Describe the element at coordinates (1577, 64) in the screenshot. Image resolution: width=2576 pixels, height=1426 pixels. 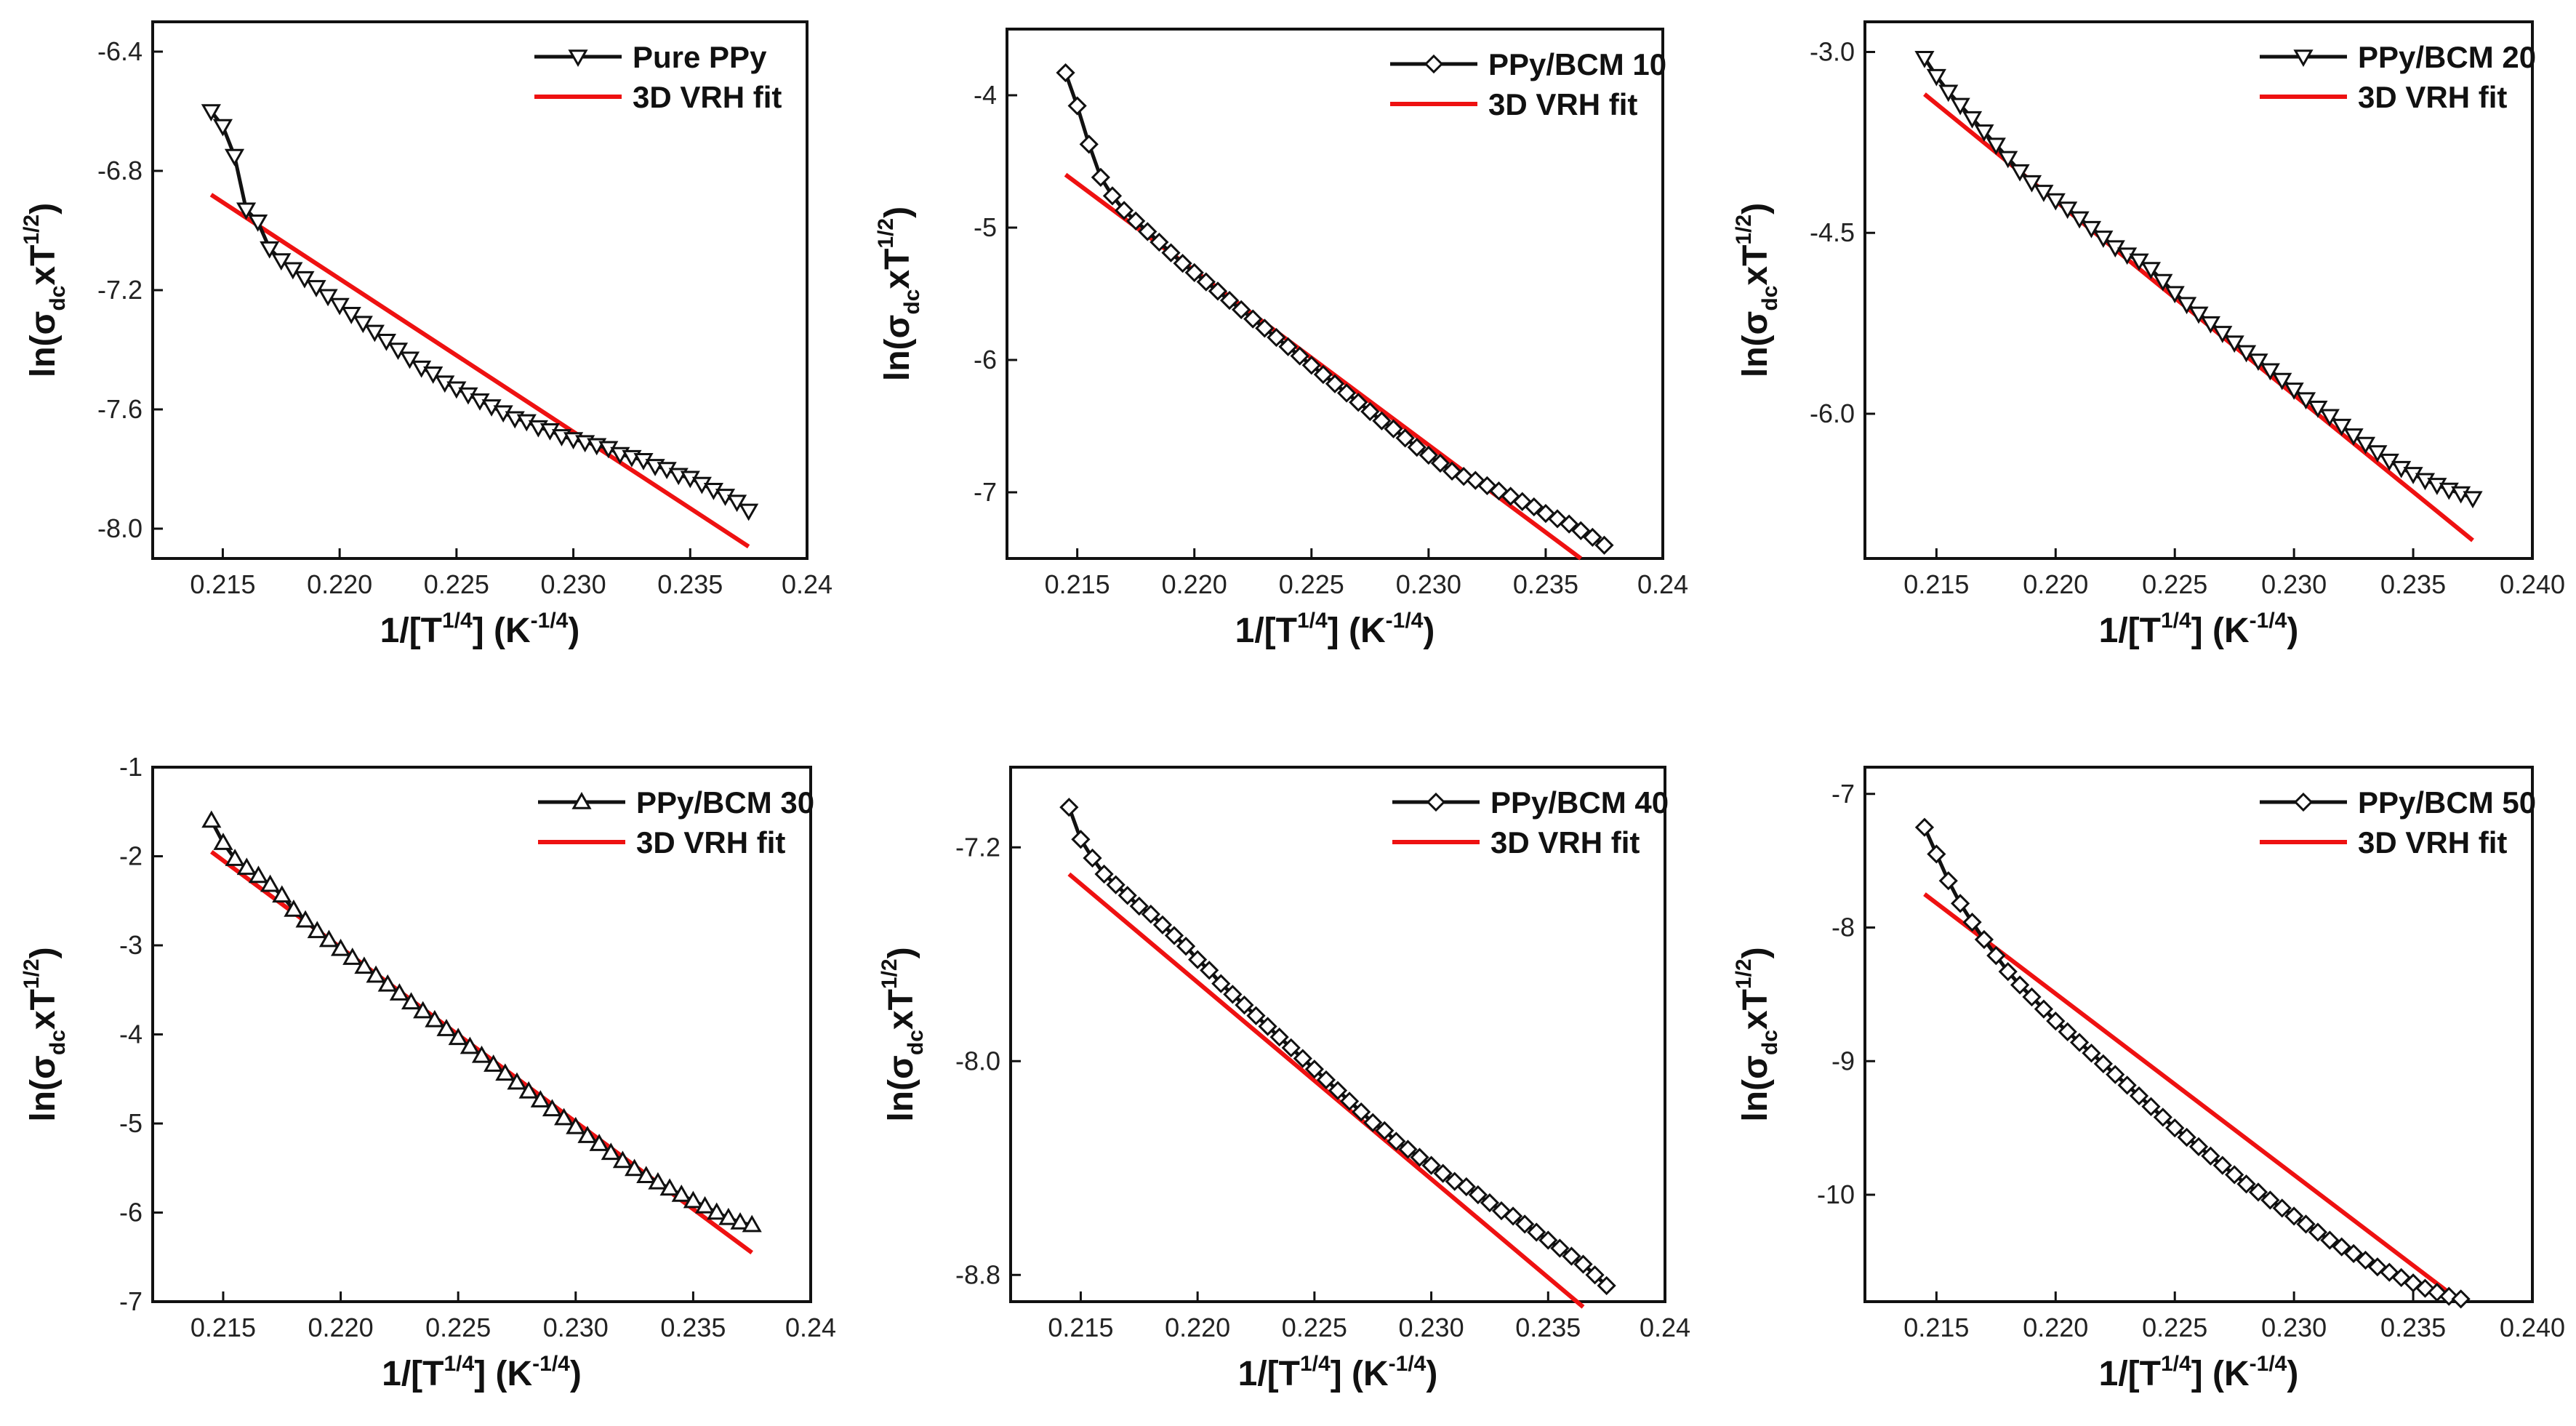
I see `legend-label-data: PPy/BCM 10` at that location.